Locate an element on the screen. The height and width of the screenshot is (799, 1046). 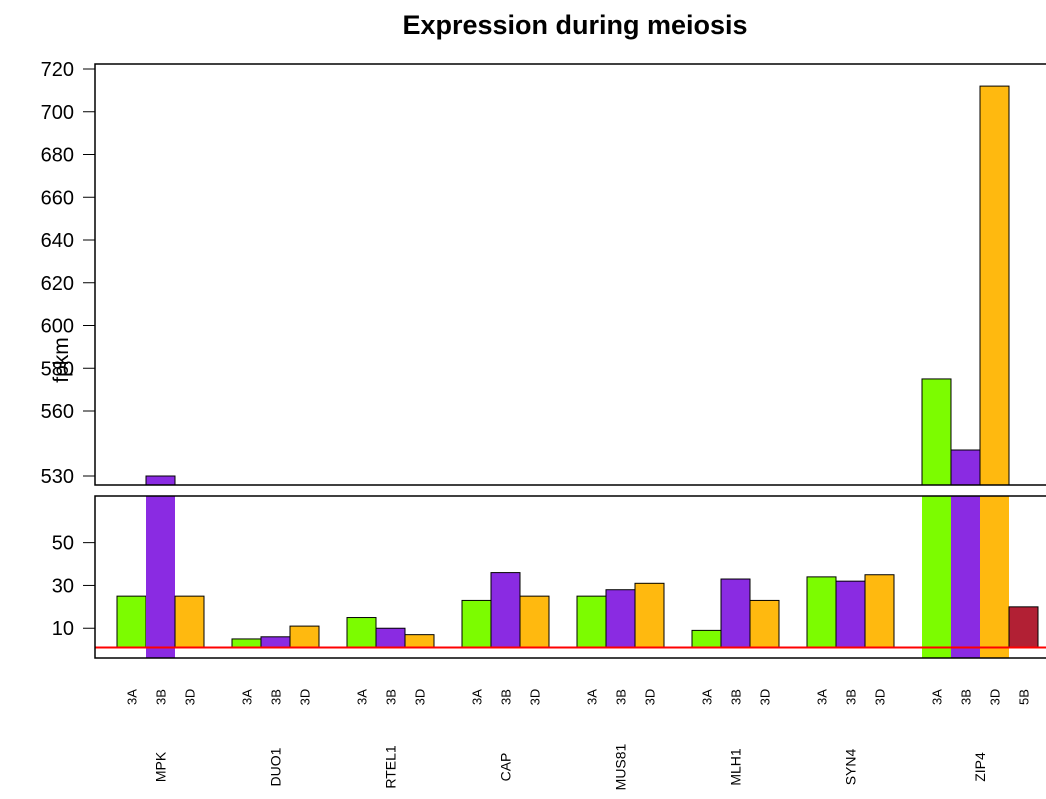
gene-label: MLH1 is located at coordinates (736, 767).